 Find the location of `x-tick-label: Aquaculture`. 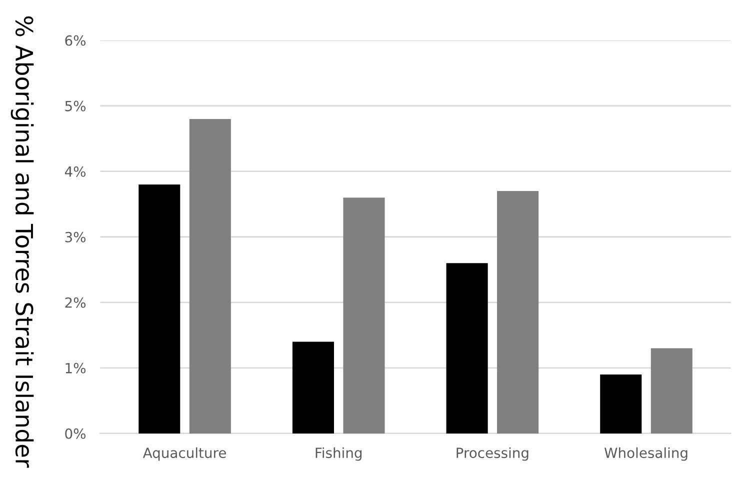

x-tick-label: Aquaculture is located at coordinates (184, 454).